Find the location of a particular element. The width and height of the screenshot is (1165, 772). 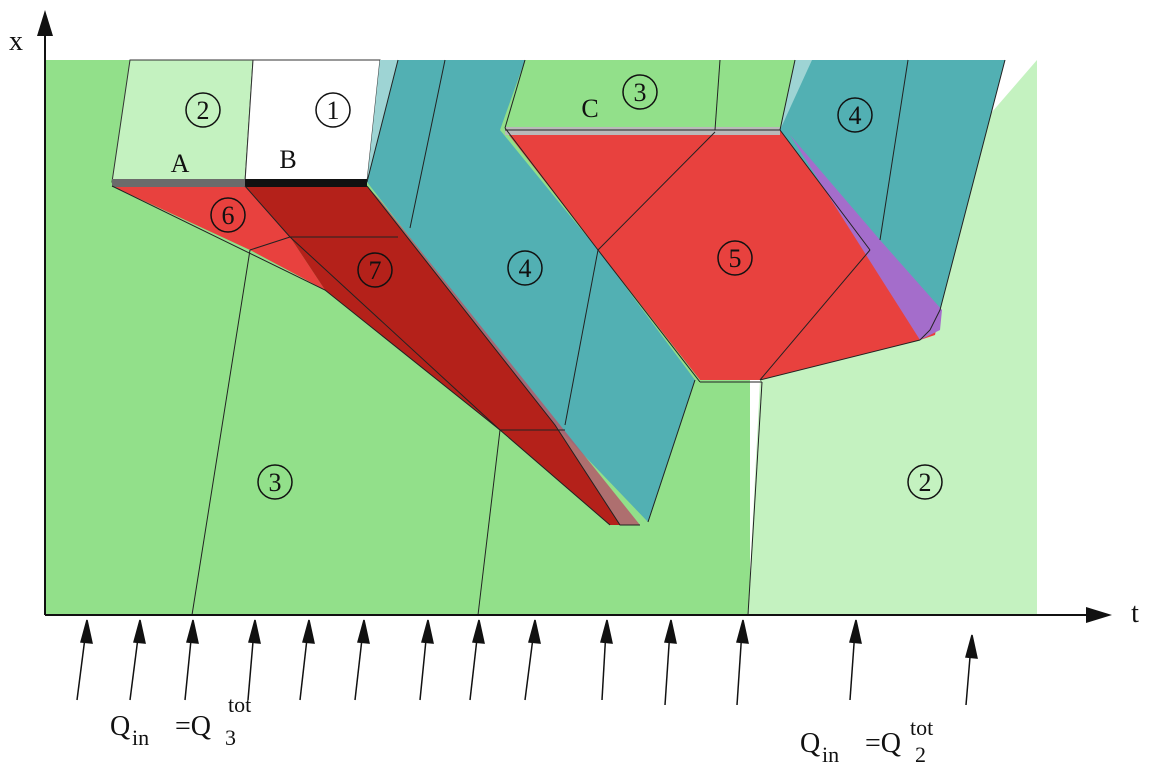

region-4-right-band is located at coordinates (892, 195).